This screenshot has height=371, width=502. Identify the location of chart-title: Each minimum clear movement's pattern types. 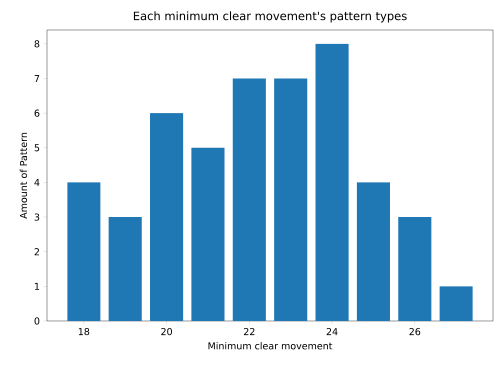
(270, 16).